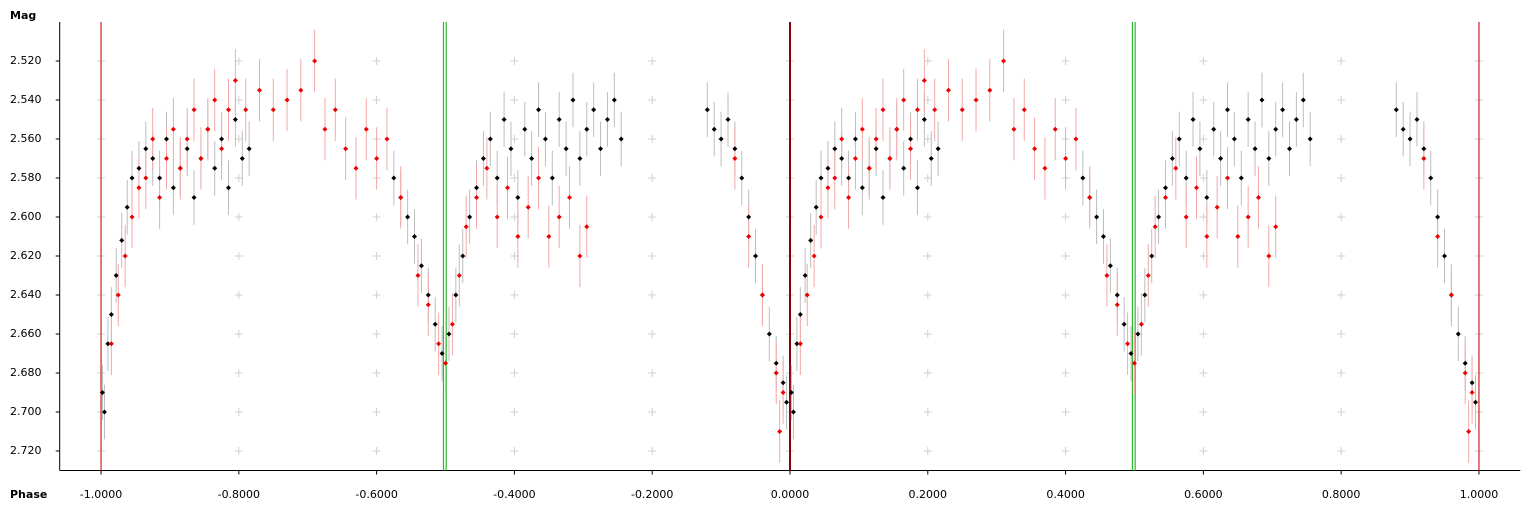  I want to click on x-tick-label: -0.4000, so click(514, 494).